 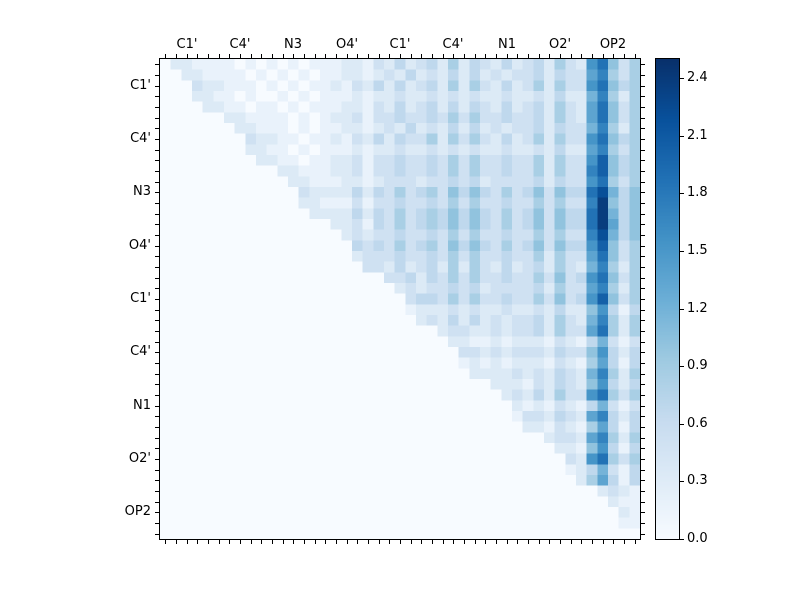 What do you see at coordinates (697, 365) in the screenshot?
I see `colorbar-tick-label: 0.9` at bounding box center [697, 365].